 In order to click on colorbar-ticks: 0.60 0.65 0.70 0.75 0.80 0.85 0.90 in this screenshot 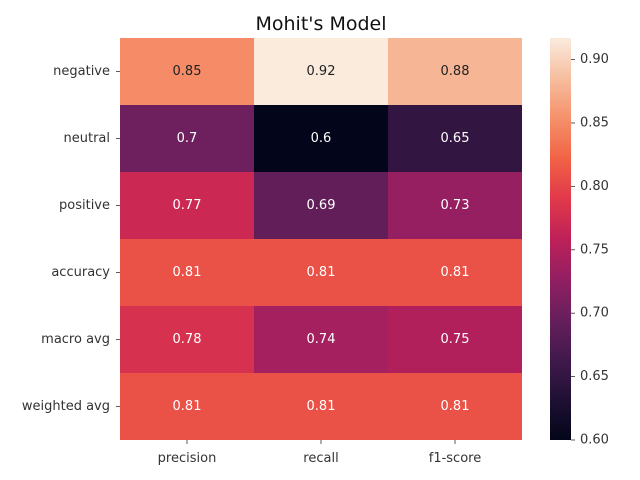, I will do `click(590, 250)`.